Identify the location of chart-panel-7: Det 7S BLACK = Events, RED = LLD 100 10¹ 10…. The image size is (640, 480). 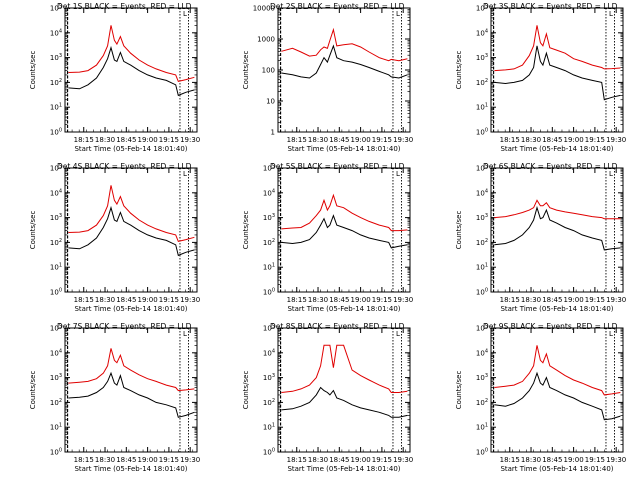
(114, 397).